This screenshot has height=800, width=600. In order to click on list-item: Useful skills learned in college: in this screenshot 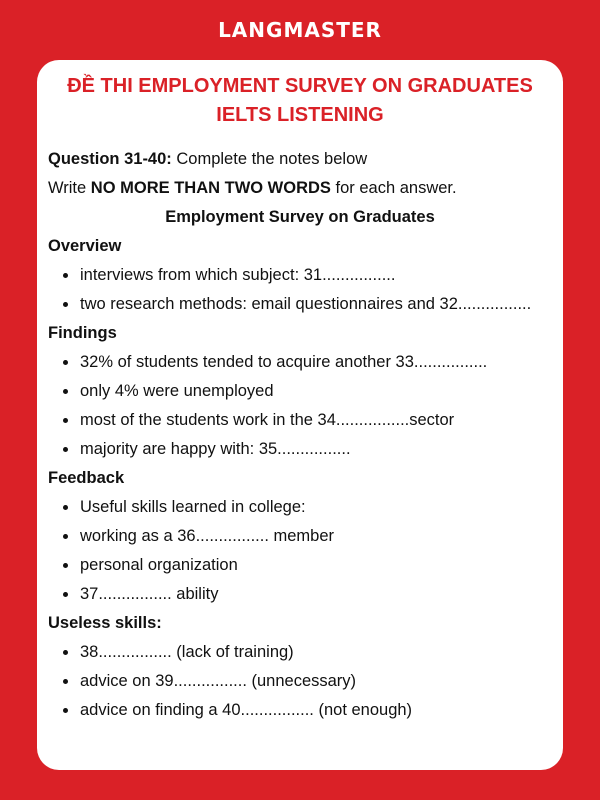, I will do `click(300, 507)`.